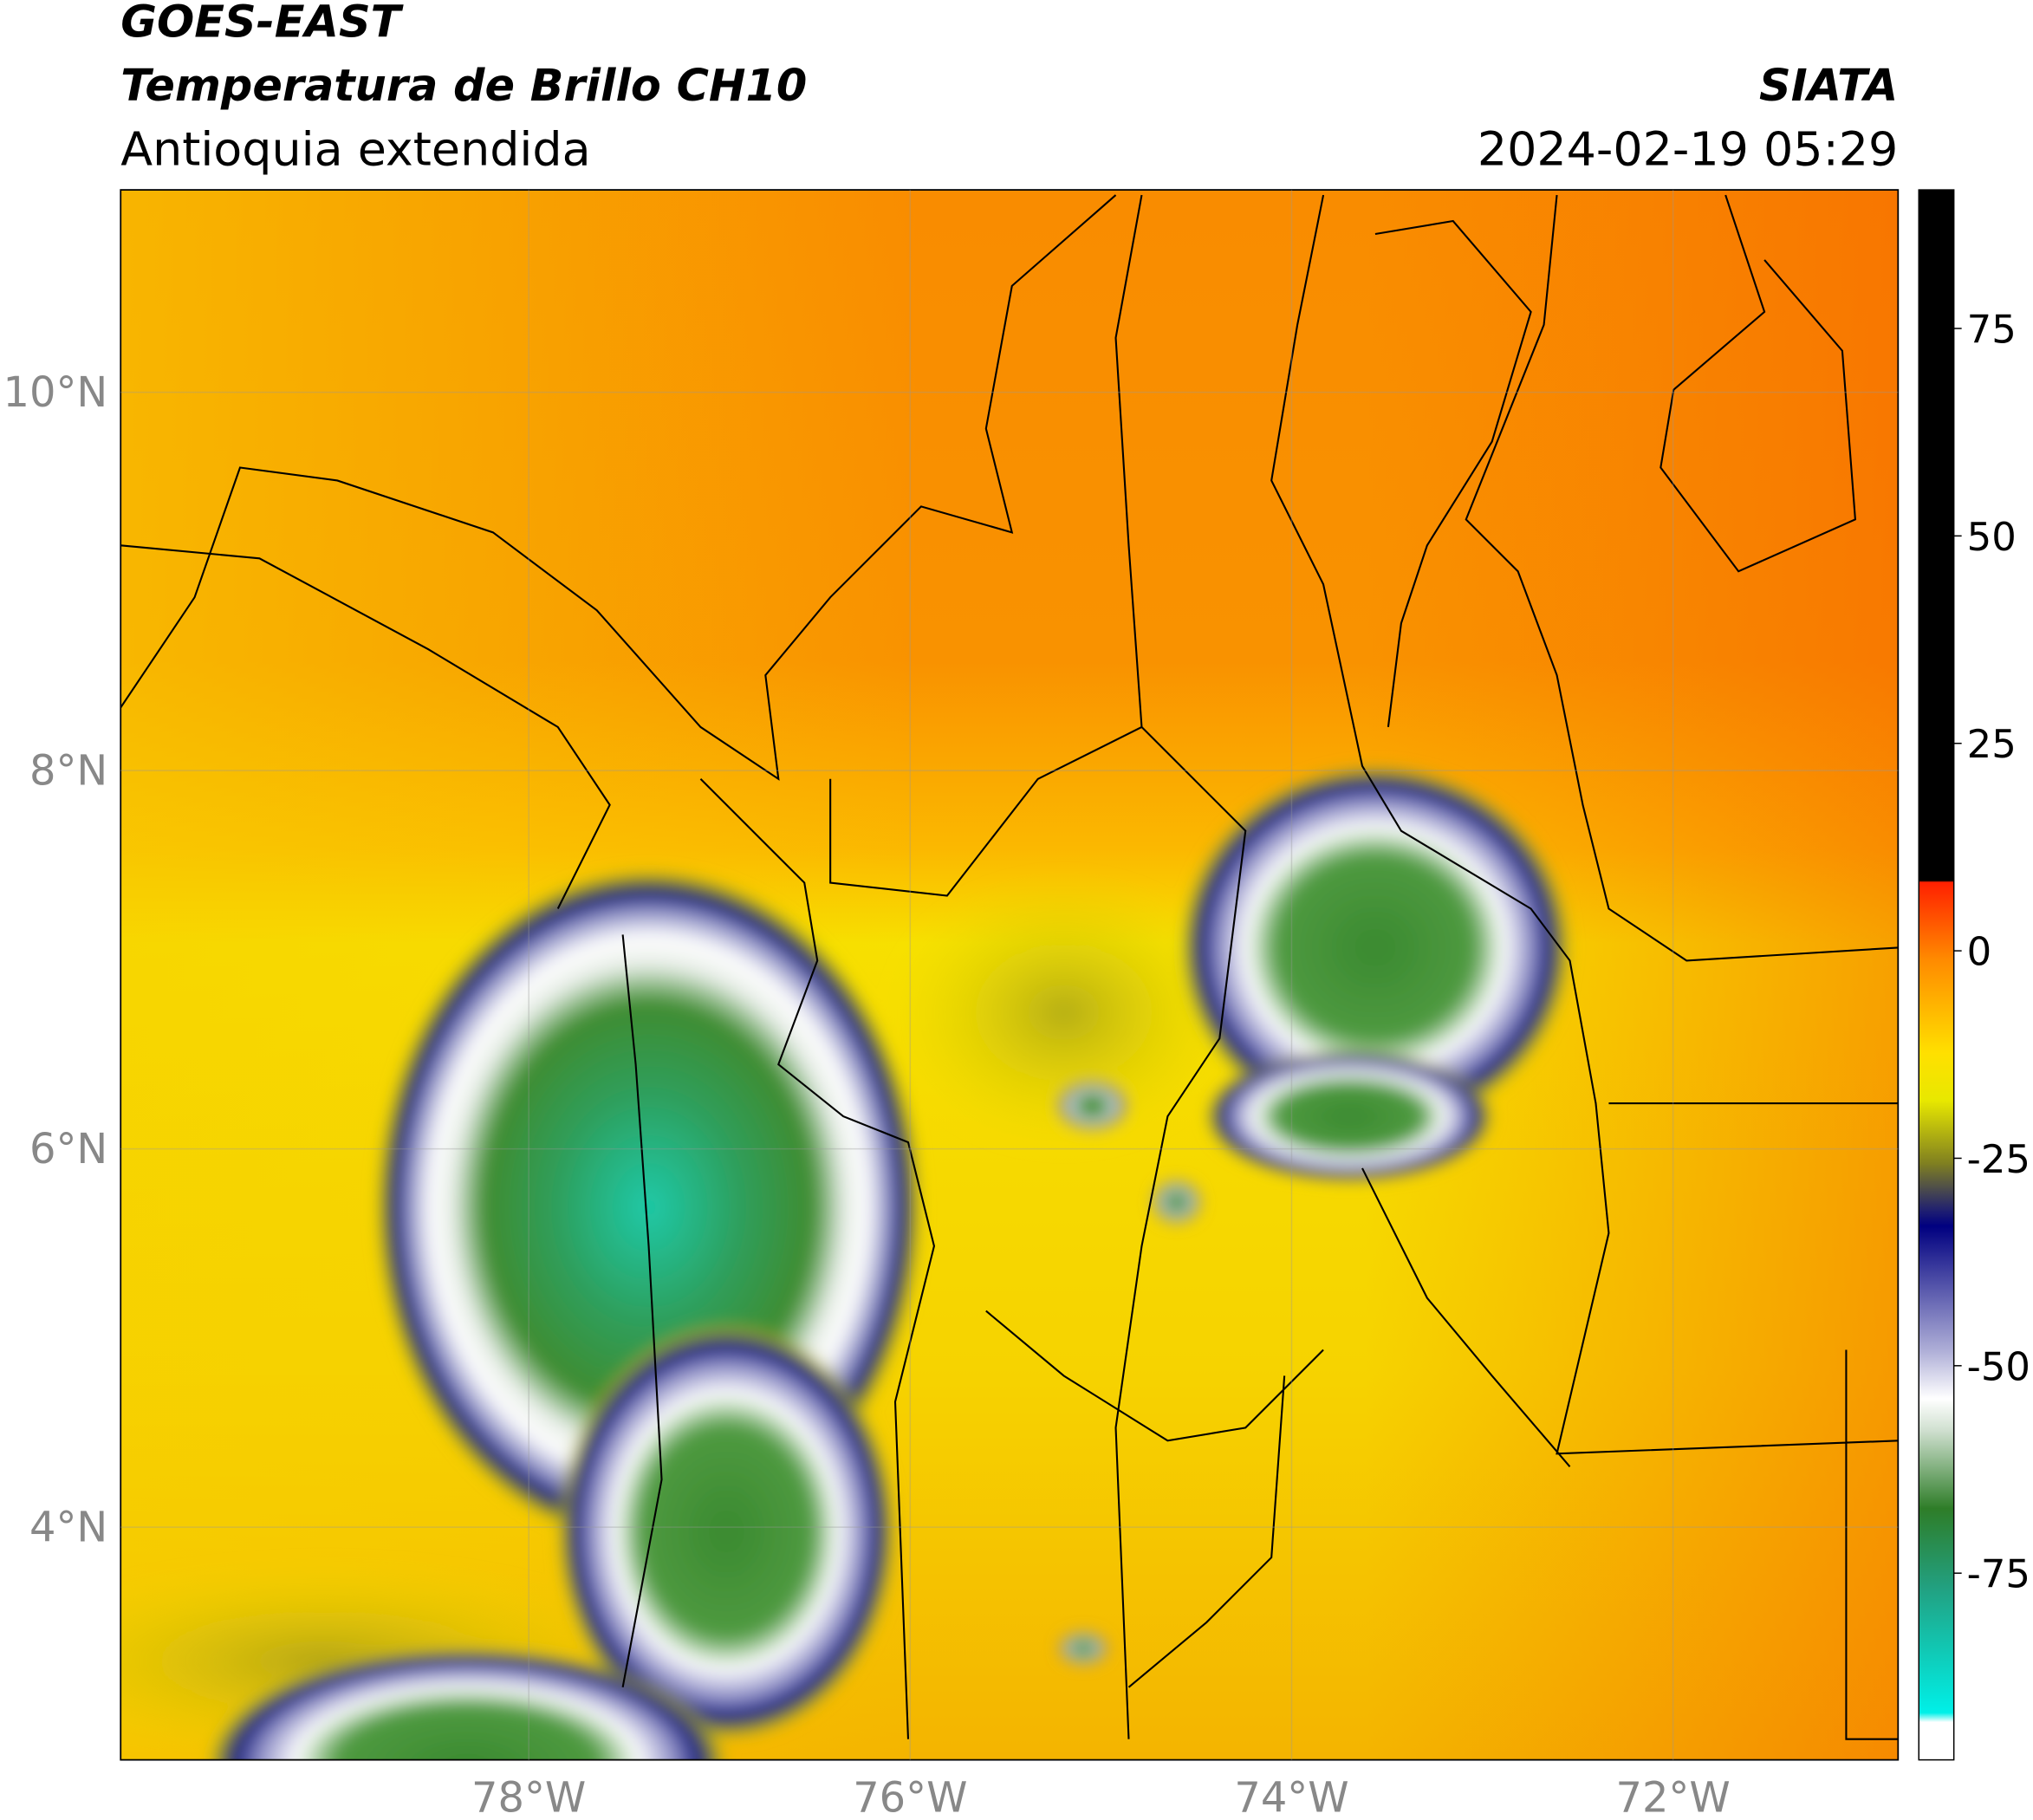  Describe the element at coordinates (1672, 1797) in the screenshot. I see `lon-label: 72°W` at that location.